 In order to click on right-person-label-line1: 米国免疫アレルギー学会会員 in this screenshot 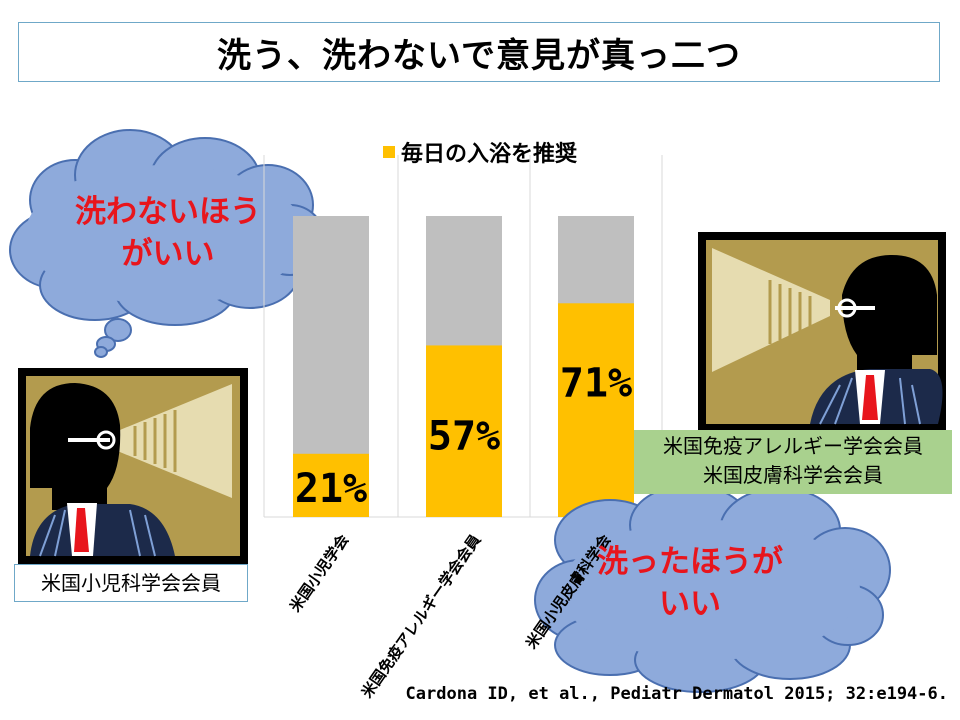, I will do `click(793, 446)`.